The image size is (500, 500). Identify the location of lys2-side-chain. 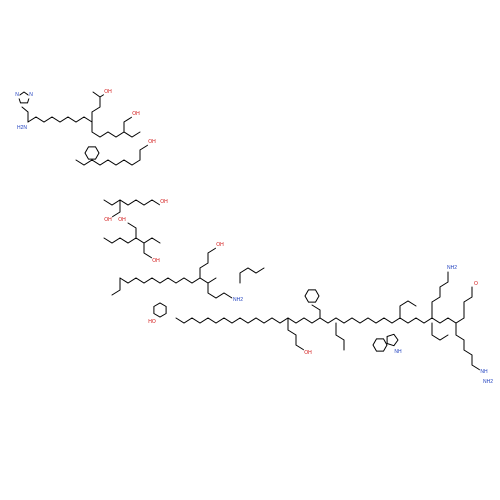
(440, 295).